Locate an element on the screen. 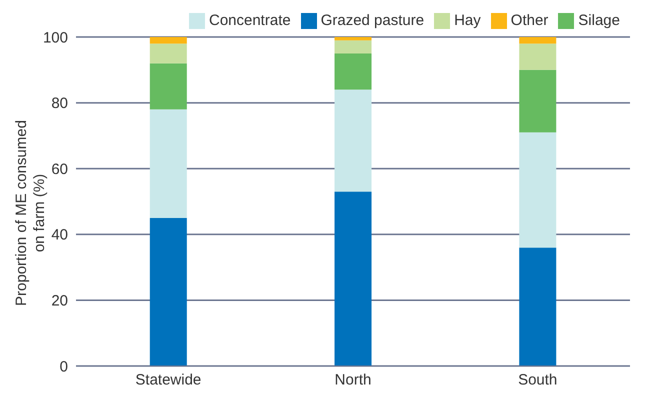 The width and height of the screenshot is (646, 406). x-tick-label: South is located at coordinates (538, 380).